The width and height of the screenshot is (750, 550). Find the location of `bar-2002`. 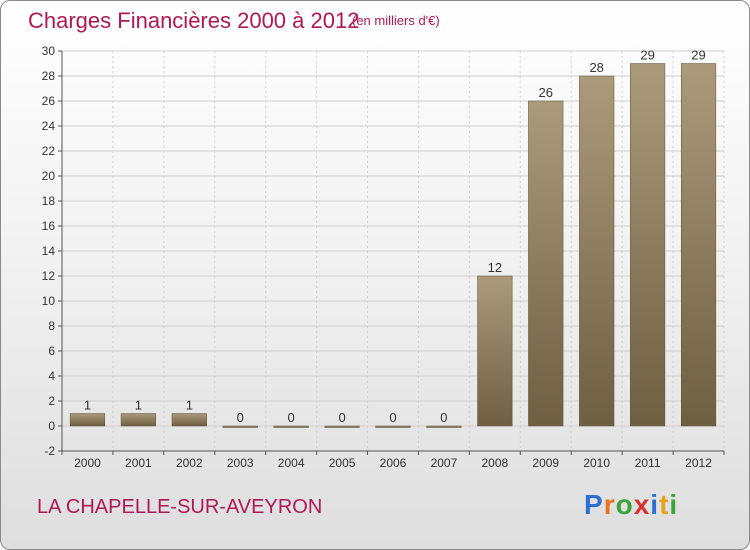

bar-2002 is located at coordinates (189, 420).